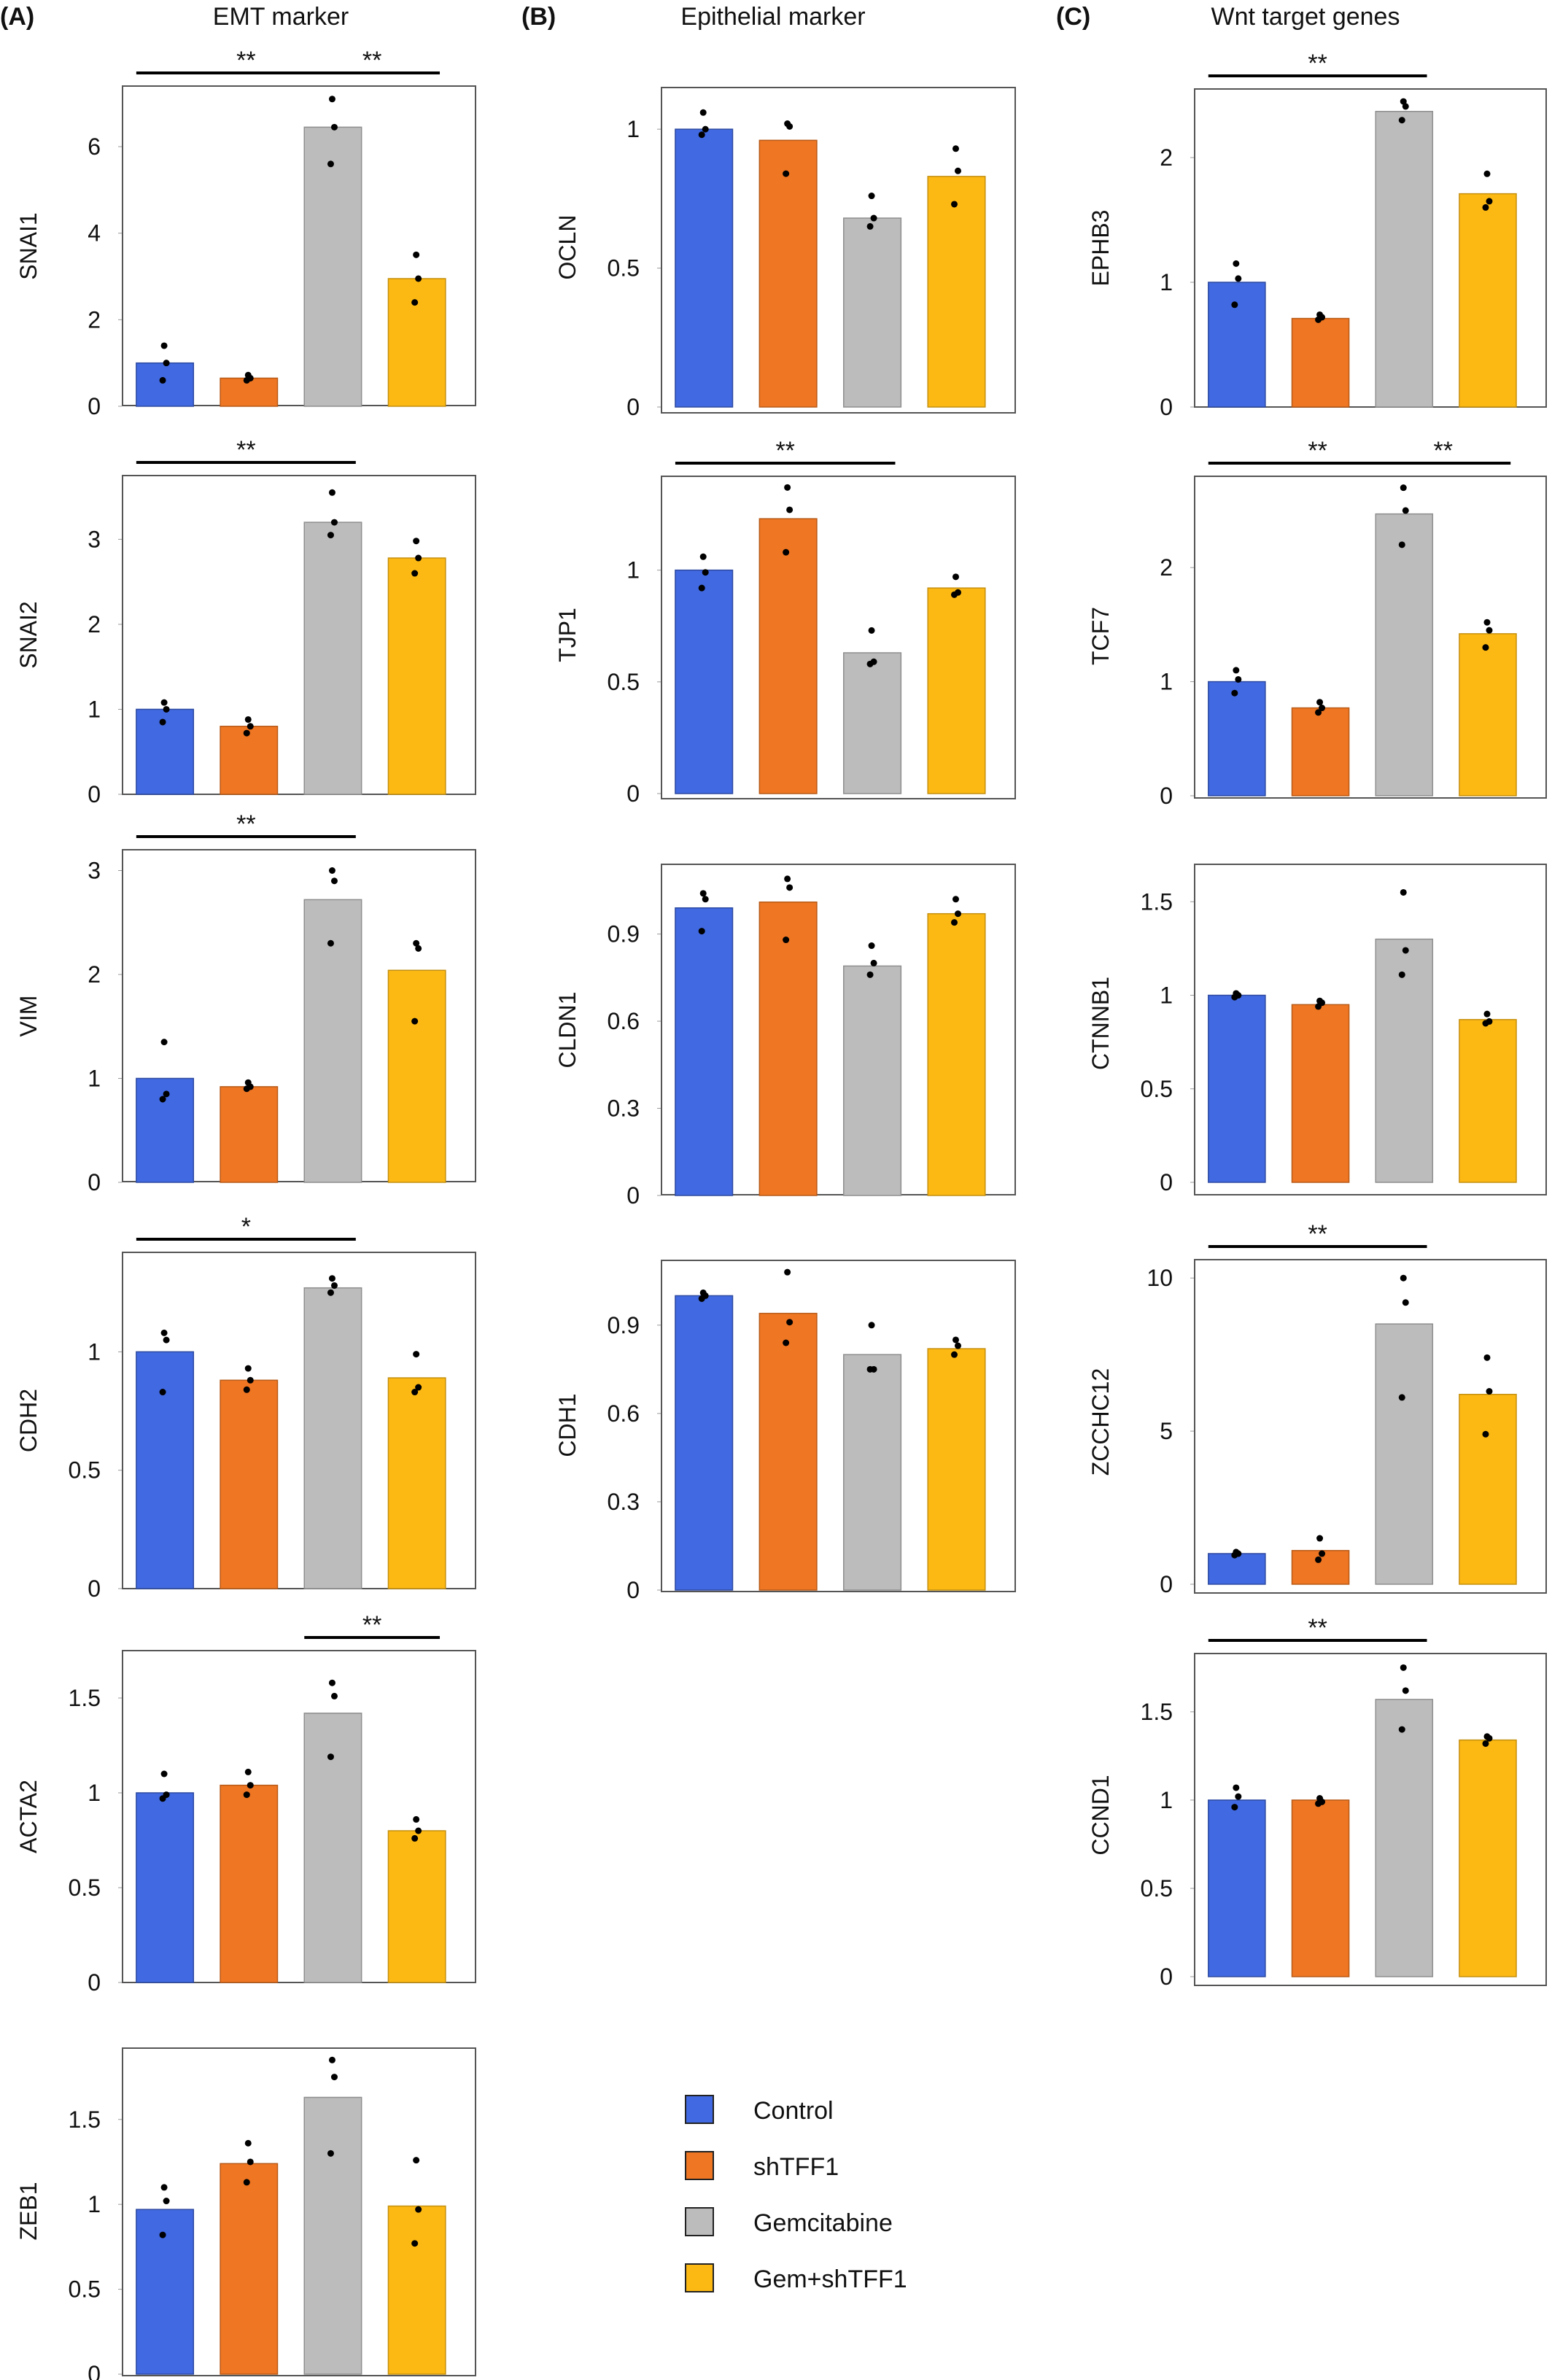 This screenshot has width=1552, height=2380. Describe the element at coordinates (246, 1227) in the screenshot. I see `significance-label: *` at that location.